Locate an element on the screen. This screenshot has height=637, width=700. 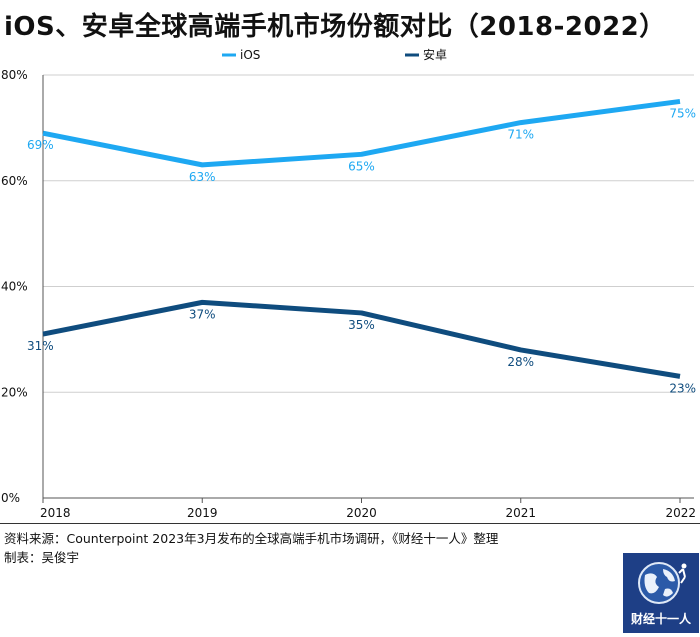
publisher-logo: 财经十一人 is located at coordinates (661, 593).